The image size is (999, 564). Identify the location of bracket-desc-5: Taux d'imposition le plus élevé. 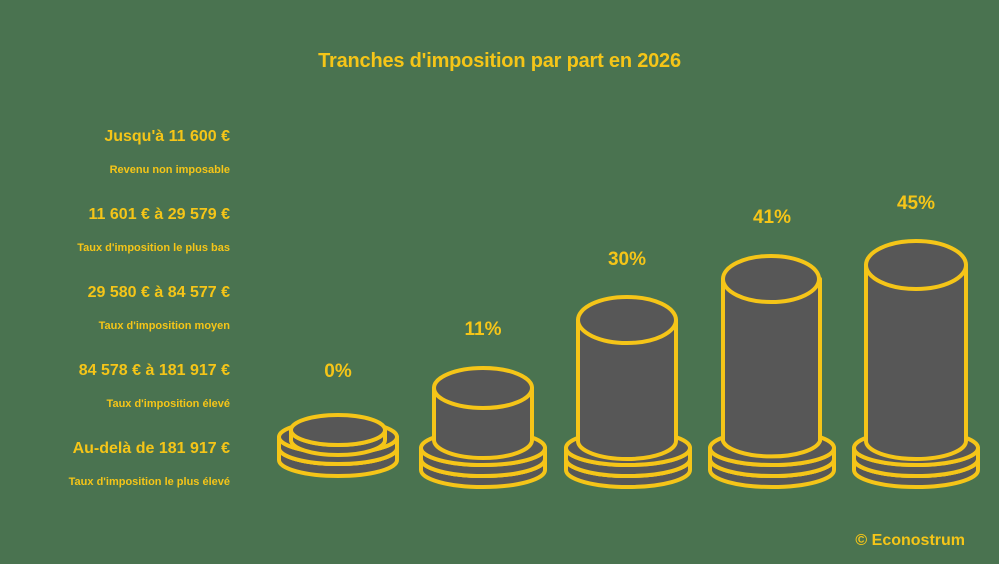
(149, 482).